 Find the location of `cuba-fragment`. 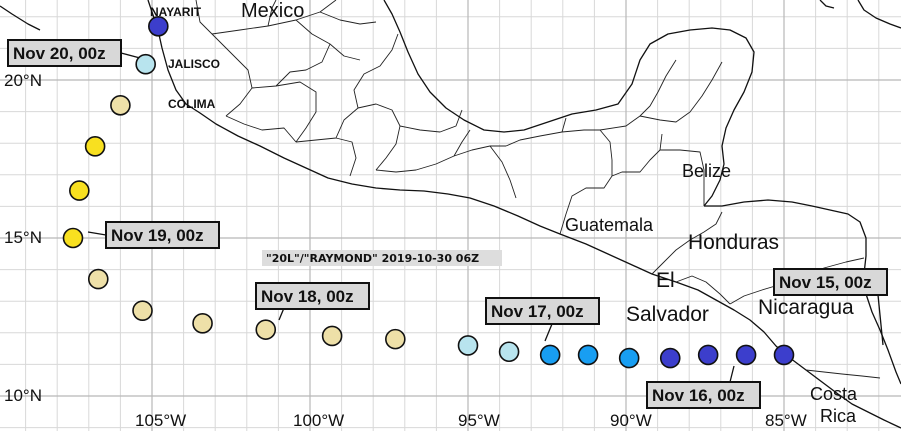

cuba-fragment is located at coordinates (879, 14).